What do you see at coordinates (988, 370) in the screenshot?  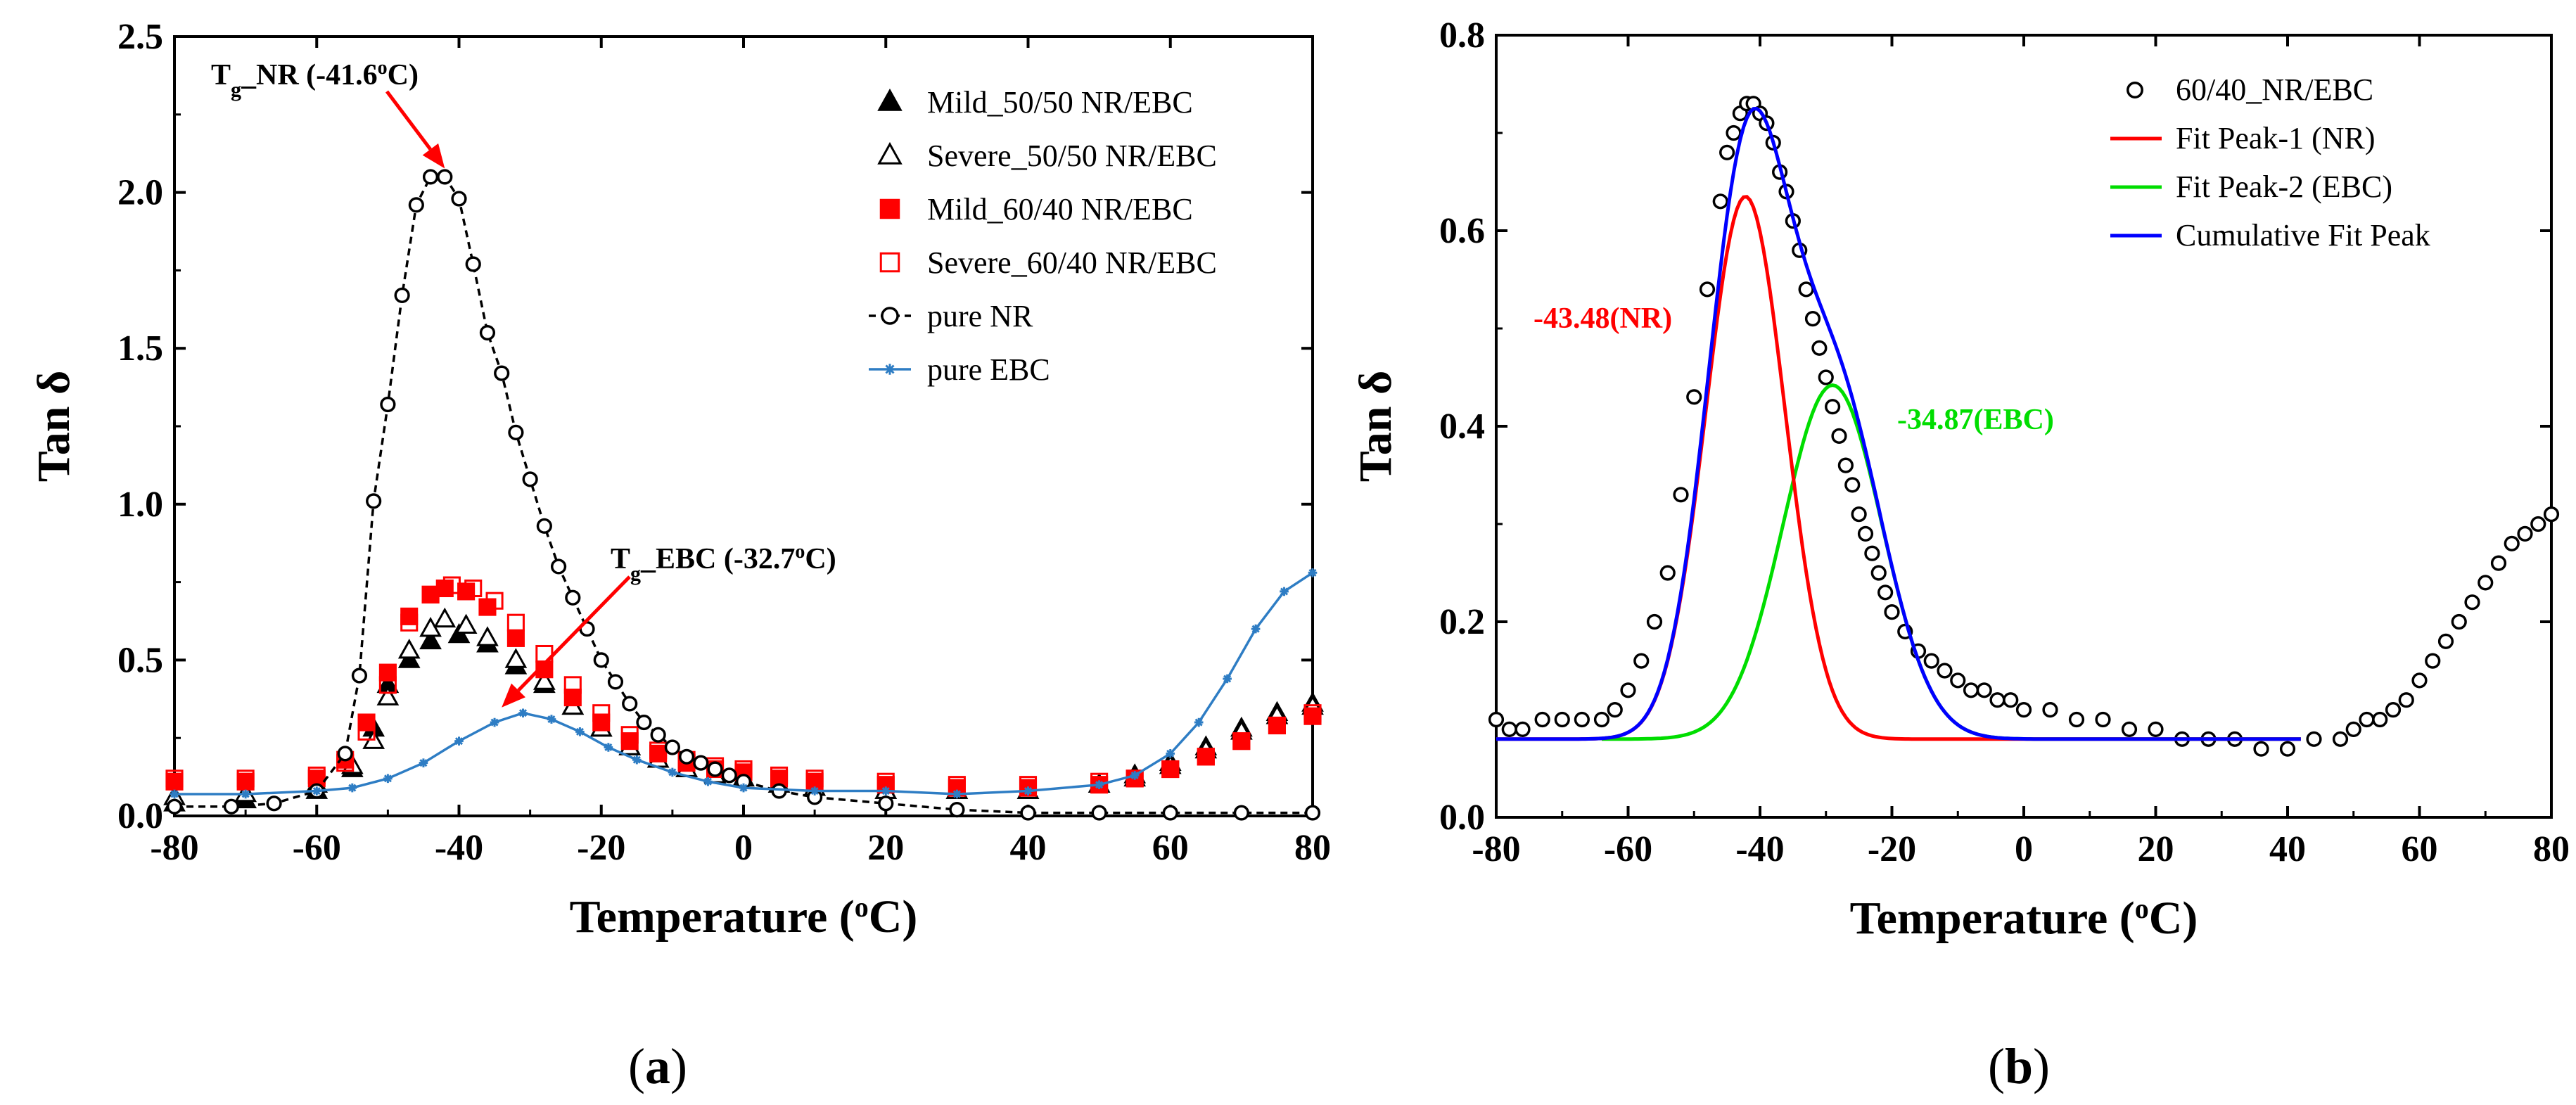 I see `legend-label: pure EBC` at bounding box center [988, 370].